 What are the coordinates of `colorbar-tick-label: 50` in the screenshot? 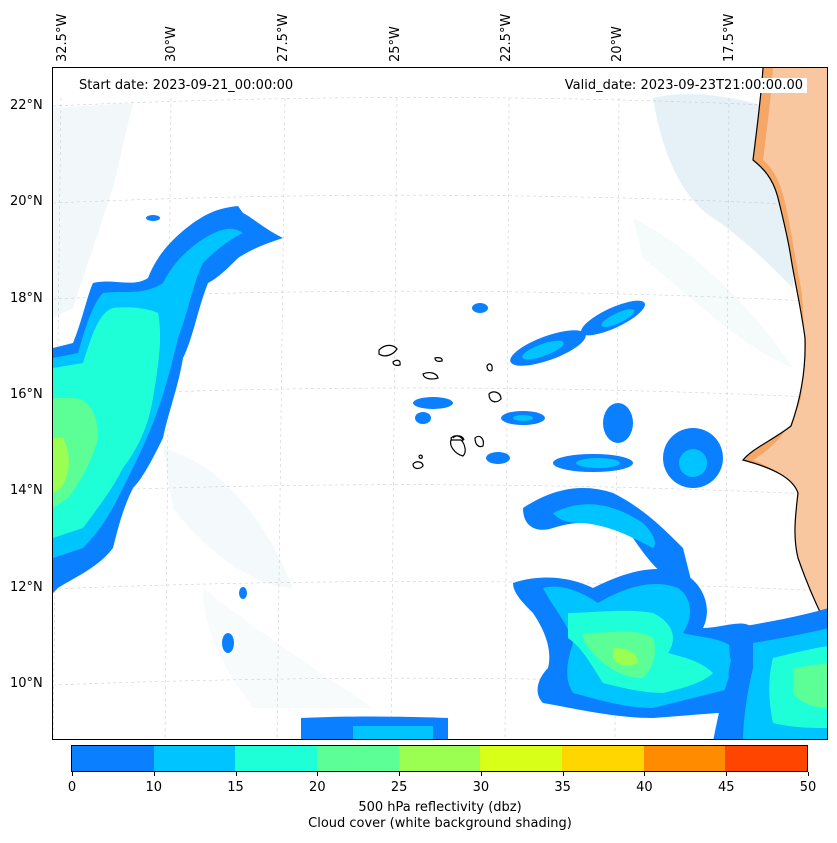 It's located at (808, 787).